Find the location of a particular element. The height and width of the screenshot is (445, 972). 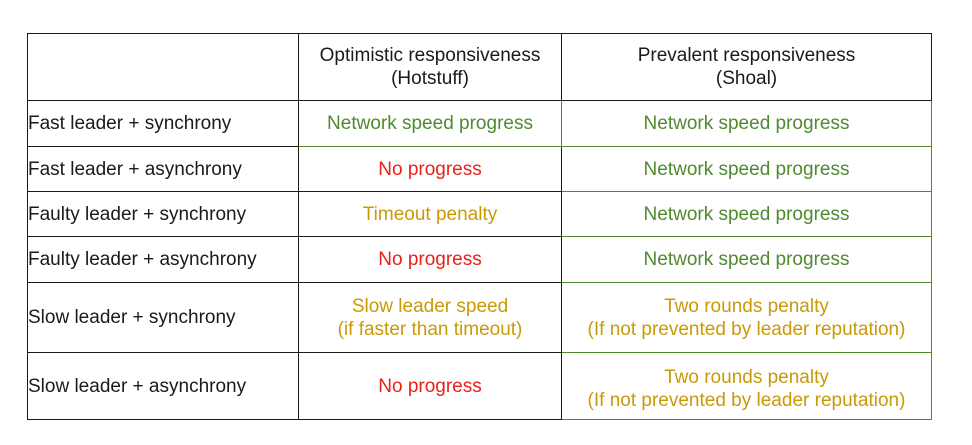

header-prevalent-subtitle: (Shoal) is located at coordinates (746, 78).